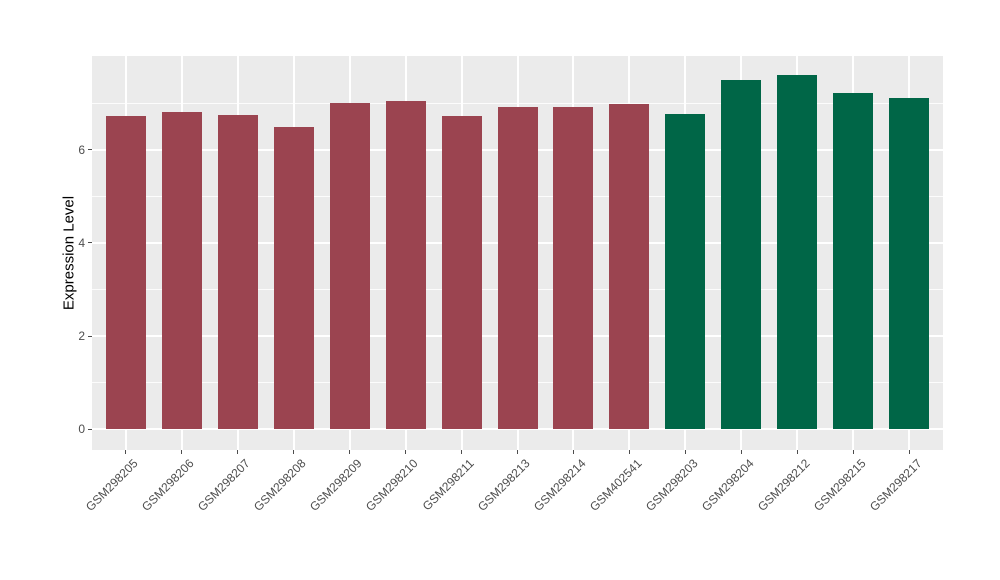  I want to click on x-tick-GSM298208, so click(294, 452).